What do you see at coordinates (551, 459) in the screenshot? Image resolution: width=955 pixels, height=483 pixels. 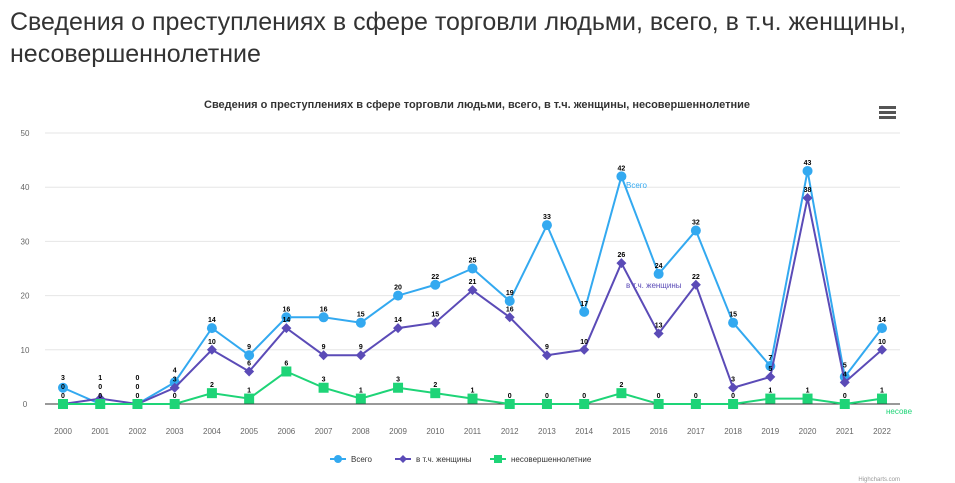 I see `legend-item: несовершеннолетние` at bounding box center [551, 459].